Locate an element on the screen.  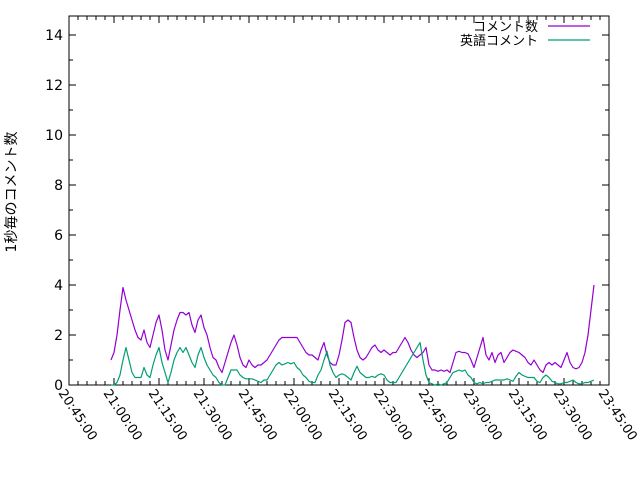
x-tick-label: 21:45:00 is located at coordinates (257, 415).